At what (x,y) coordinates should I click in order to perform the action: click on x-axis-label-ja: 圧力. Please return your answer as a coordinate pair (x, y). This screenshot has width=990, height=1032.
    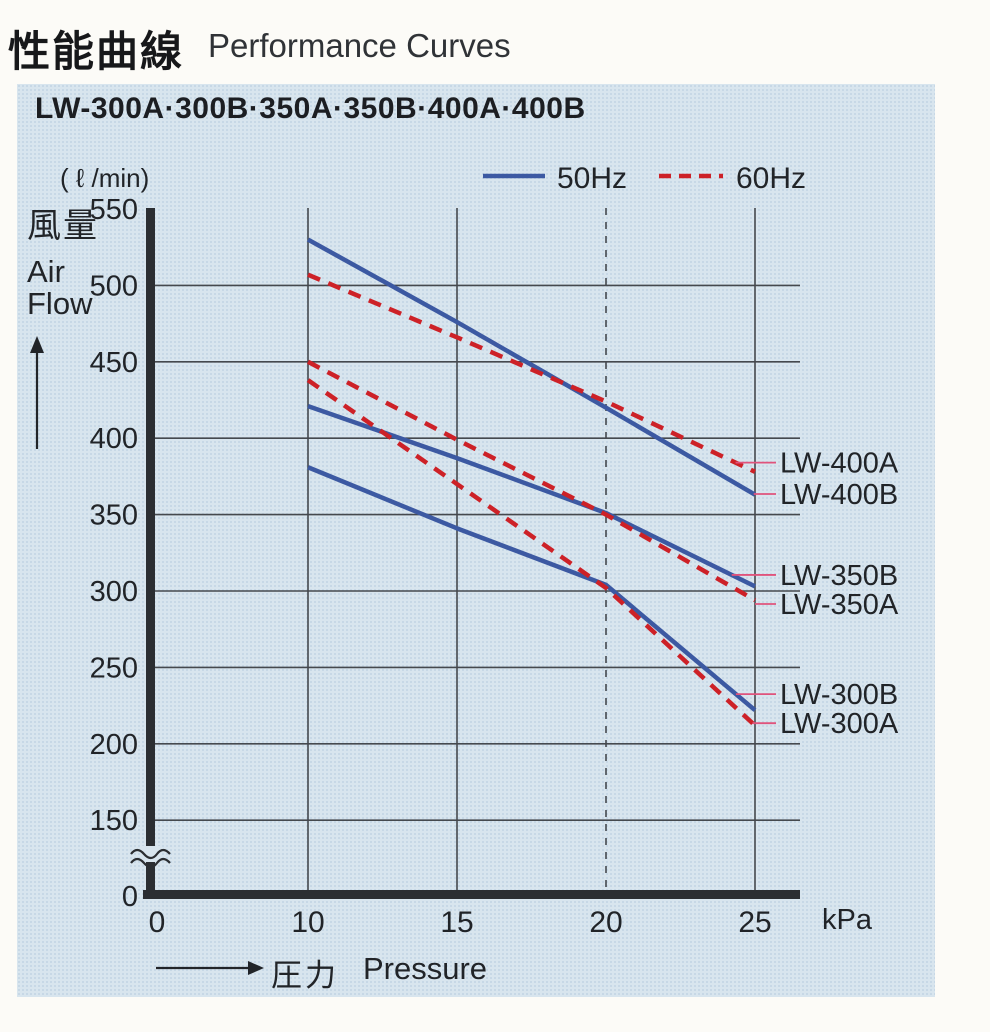
    Looking at the image, I should click on (305, 975).